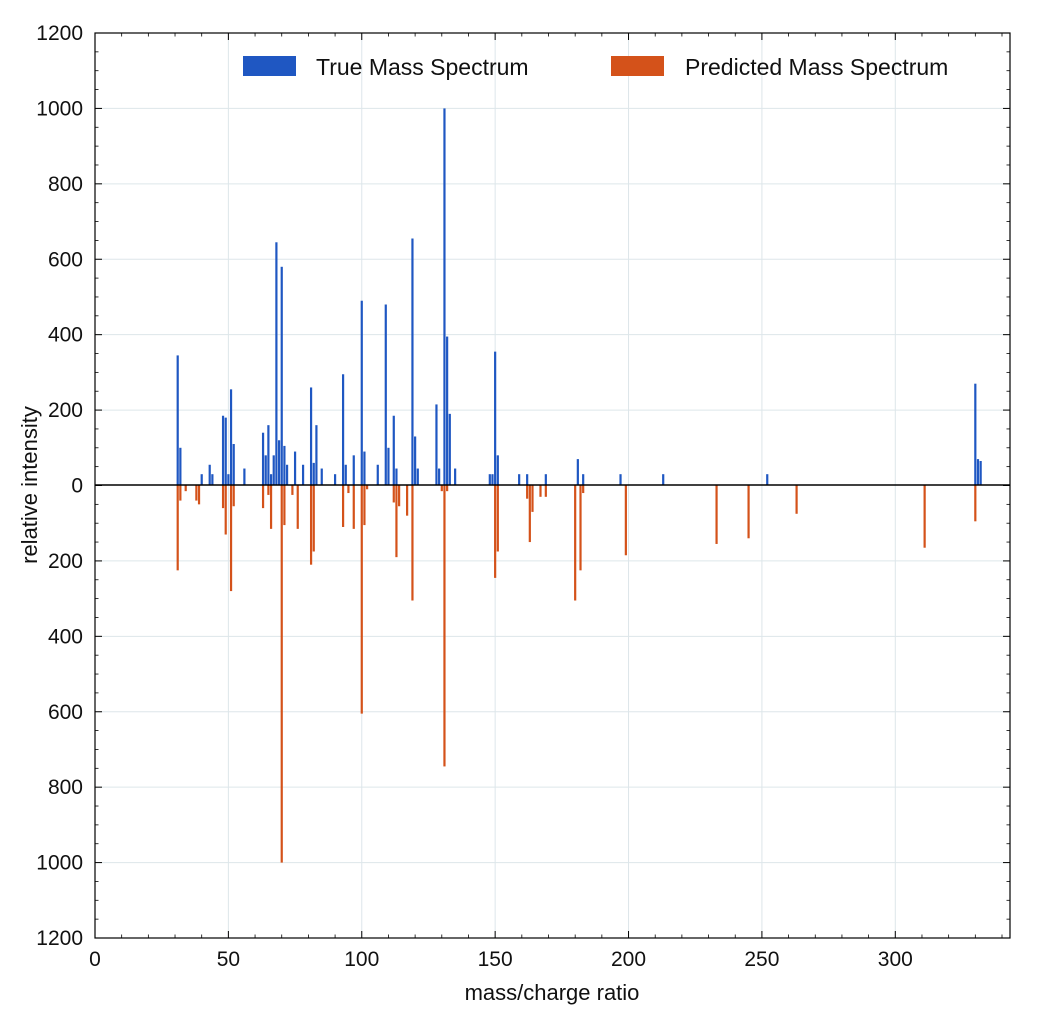 The width and height of the screenshot is (1037, 1009). Describe the element at coordinates (77, 486) in the screenshot. I see `y-tick-label: 0` at that location.